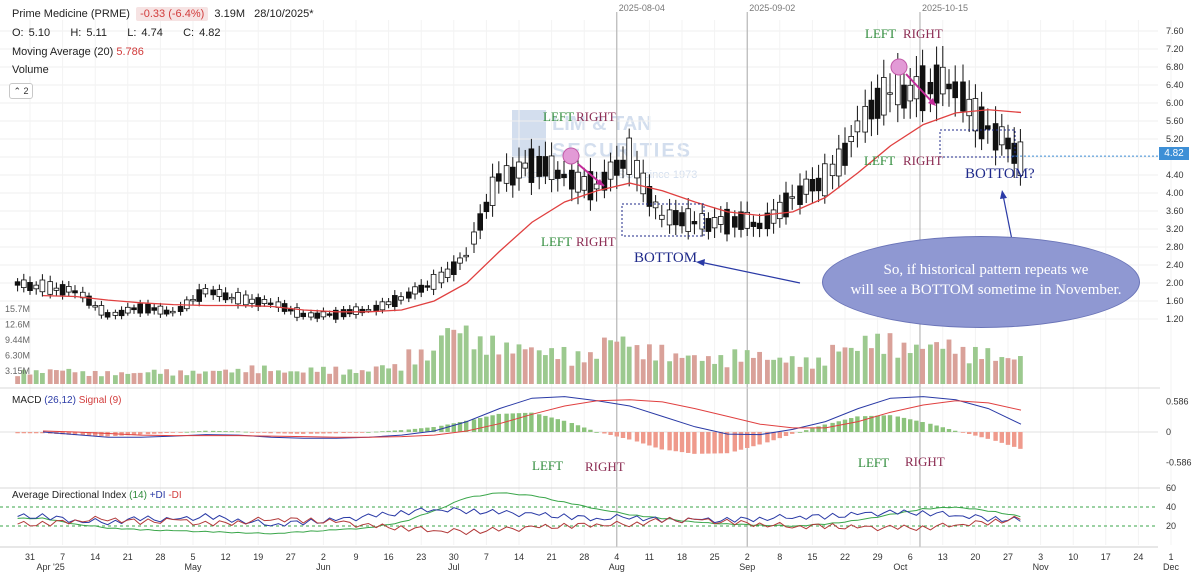  Describe the element at coordinates (1179, 462) in the screenshot. I see `macd-tick-label: -0.586` at that location.